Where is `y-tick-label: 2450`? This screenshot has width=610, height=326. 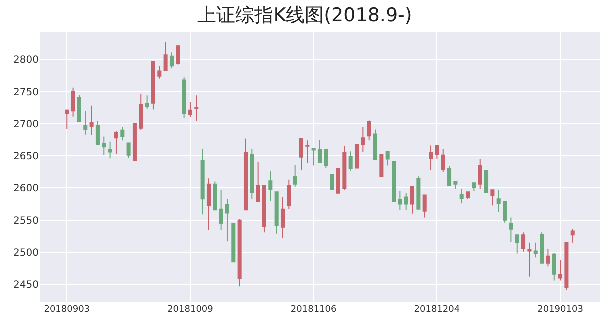 y-tick-label: 2450 is located at coordinates (26, 286).